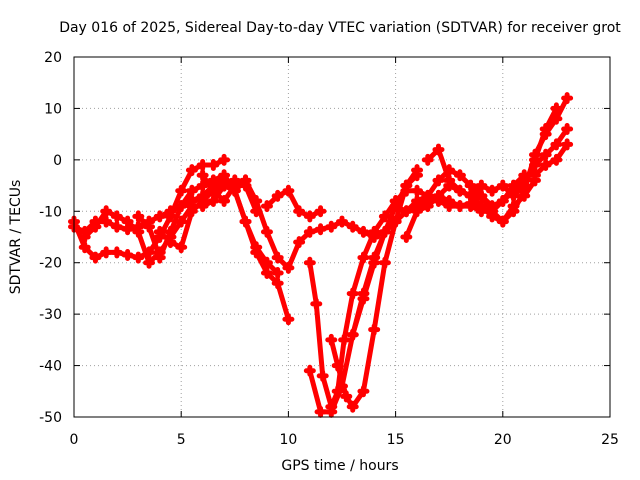  Describe the element at coordinates (339, 466) in the screenshot. I see `x-axis-label: GPS time / hours` at that location.